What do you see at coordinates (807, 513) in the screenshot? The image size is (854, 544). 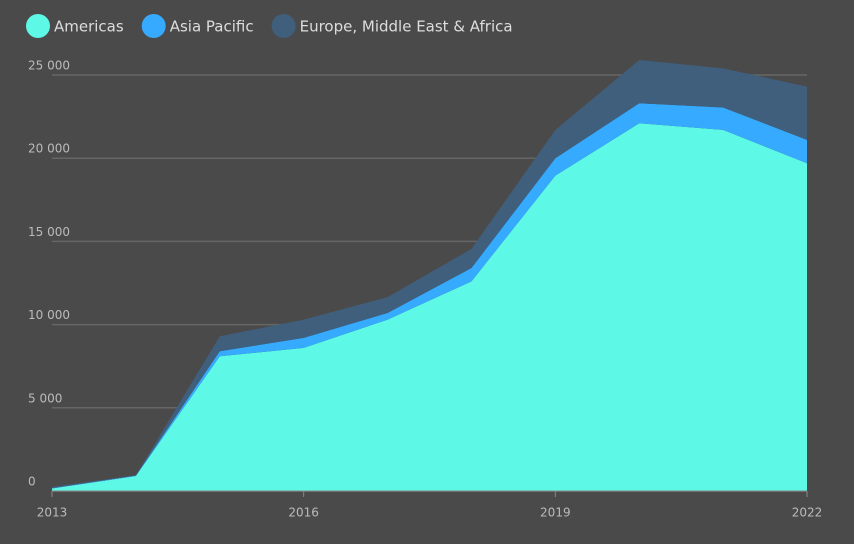 I see `x-tick-label: 2022` at bounding box center [807, 513].